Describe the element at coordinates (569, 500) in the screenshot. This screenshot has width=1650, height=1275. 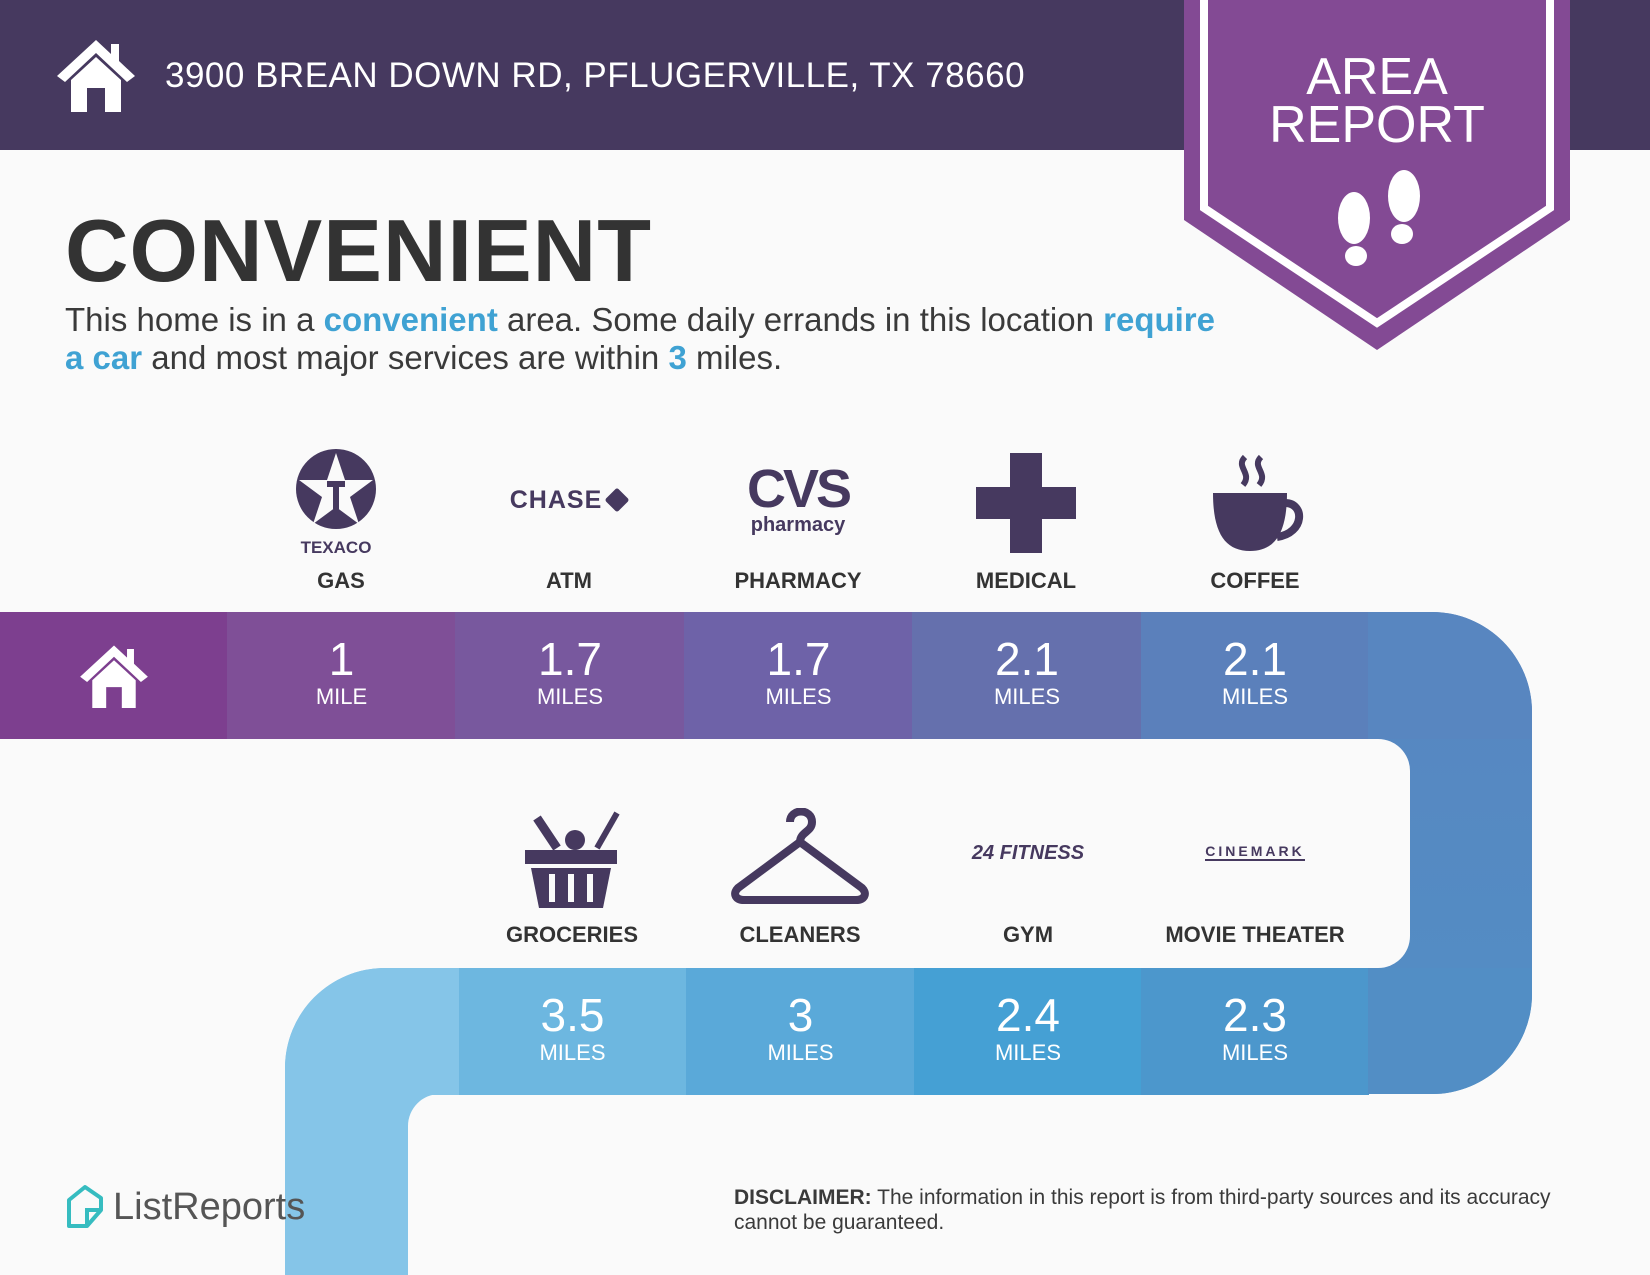
I see `chase-logo: CHASE` at that location.